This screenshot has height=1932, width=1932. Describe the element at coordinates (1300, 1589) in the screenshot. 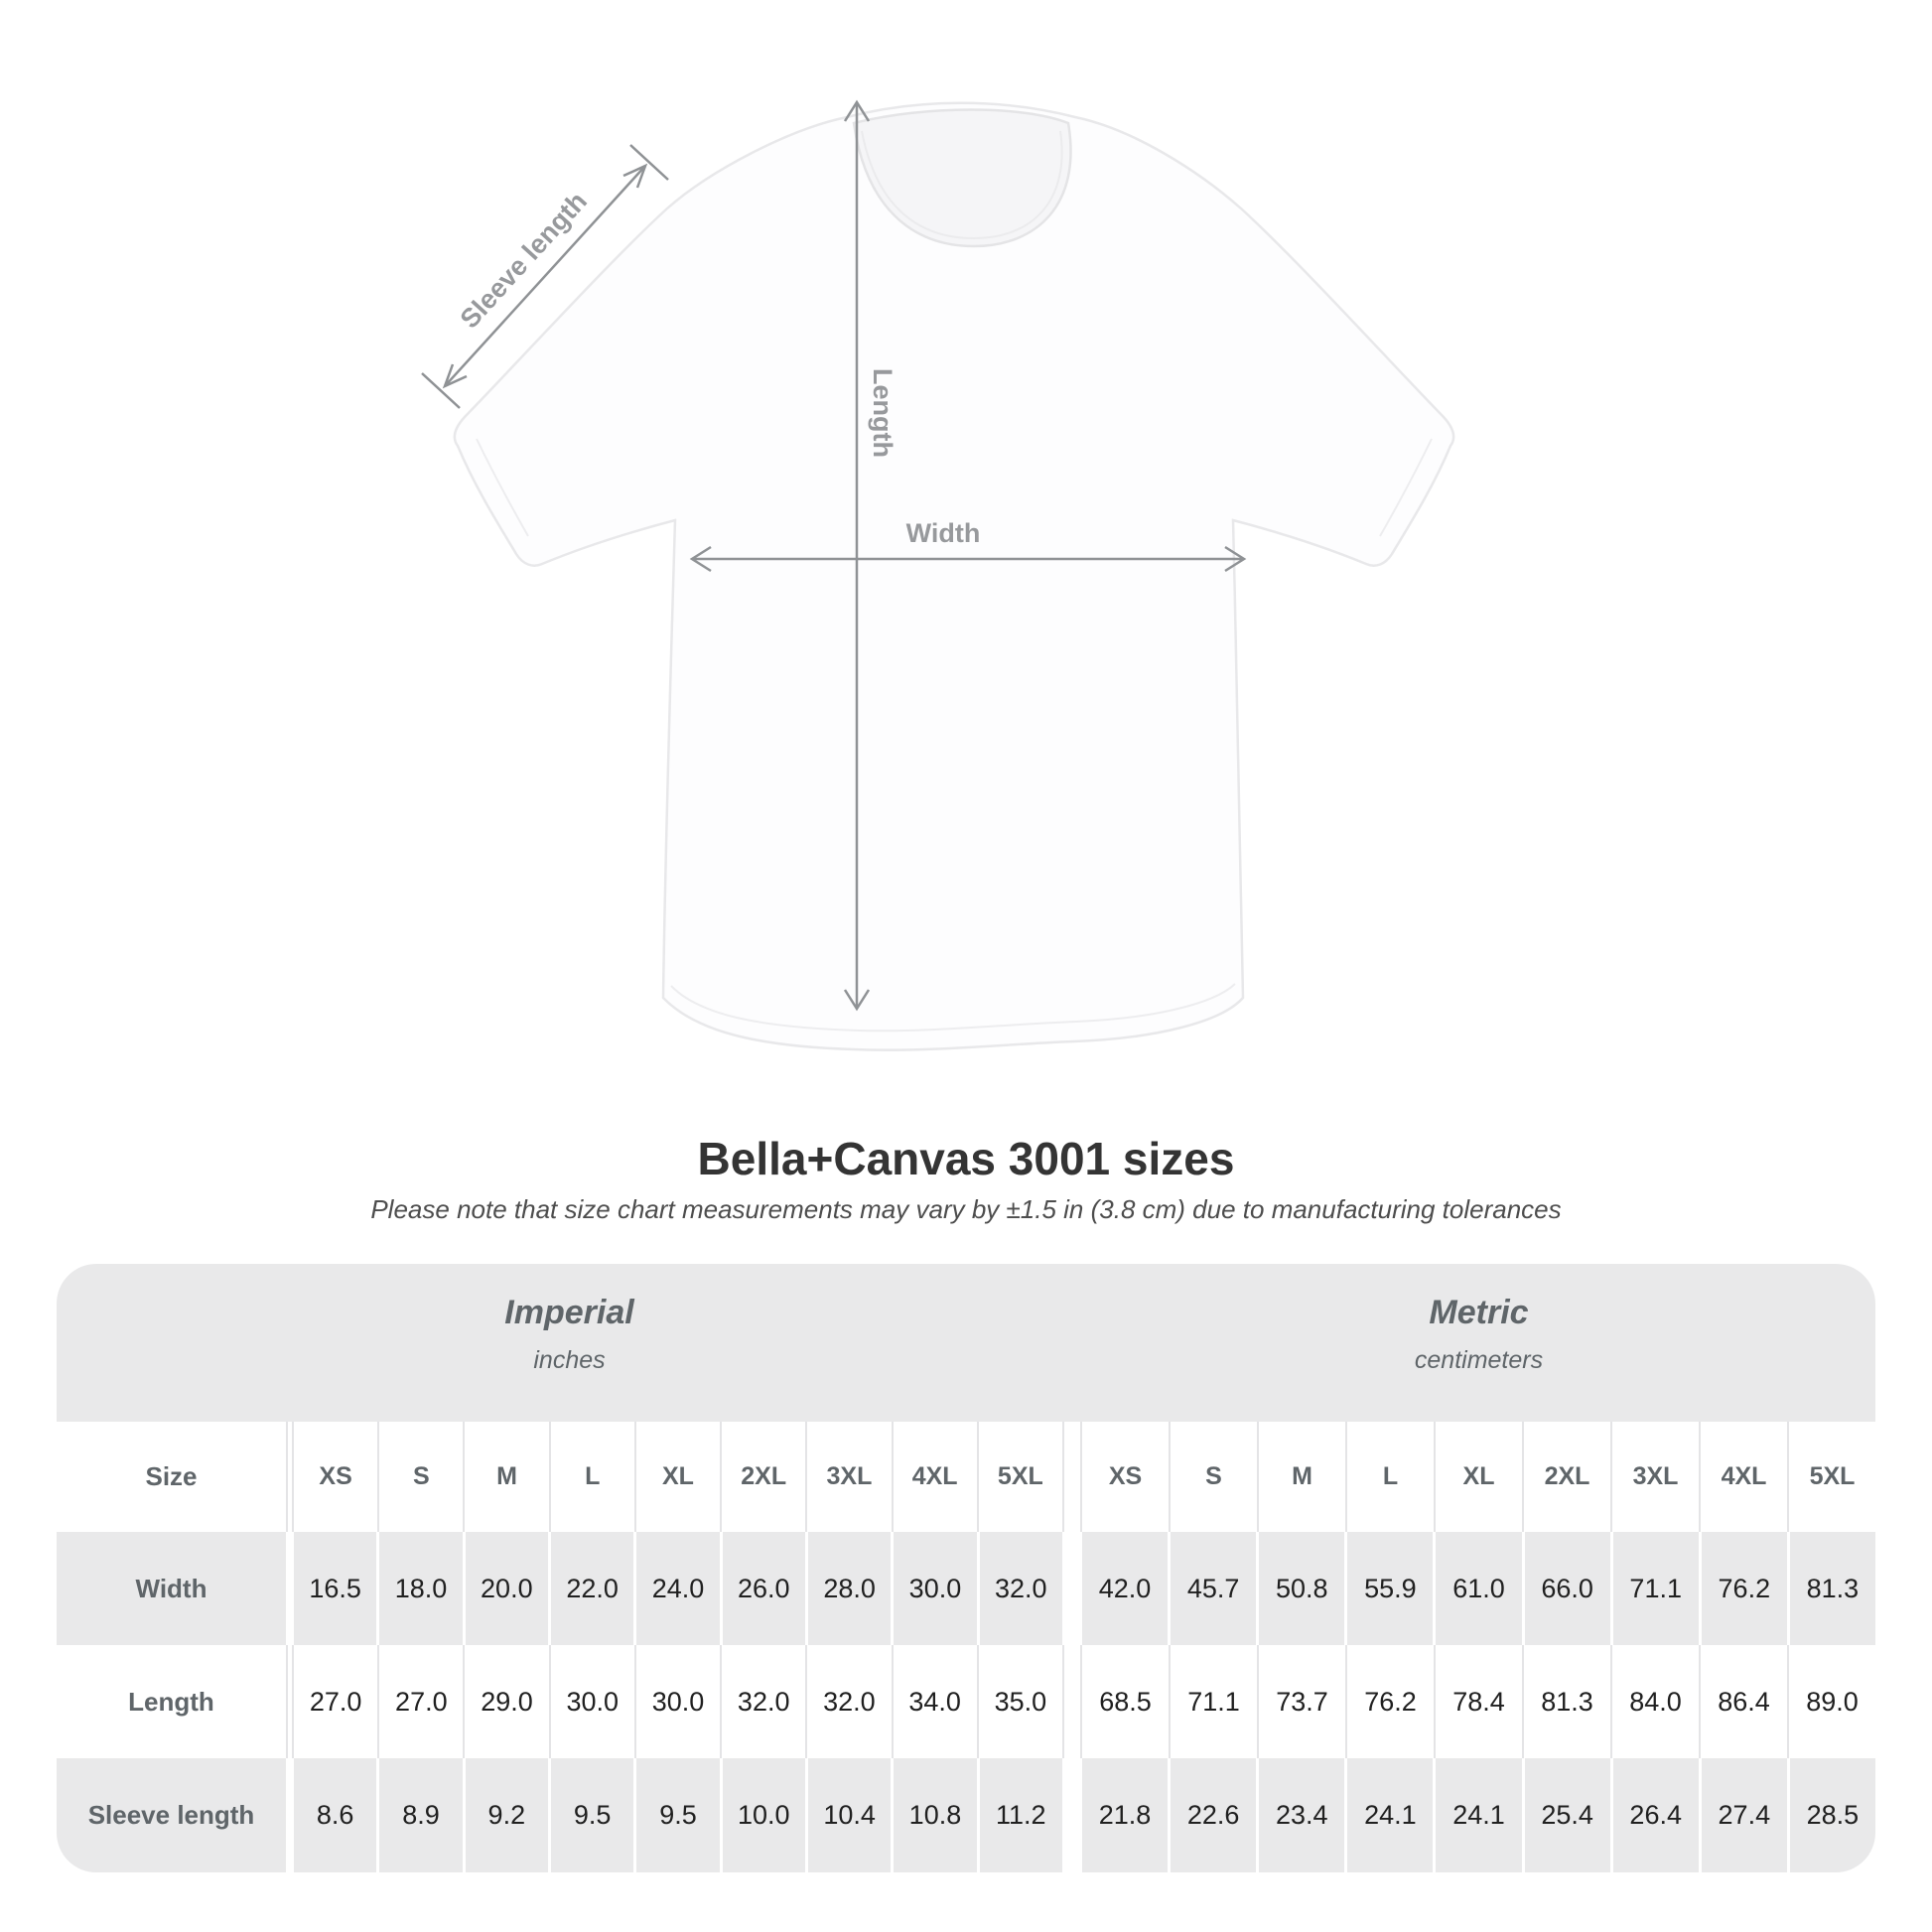

I see `table-cell: 50.8` at that location.